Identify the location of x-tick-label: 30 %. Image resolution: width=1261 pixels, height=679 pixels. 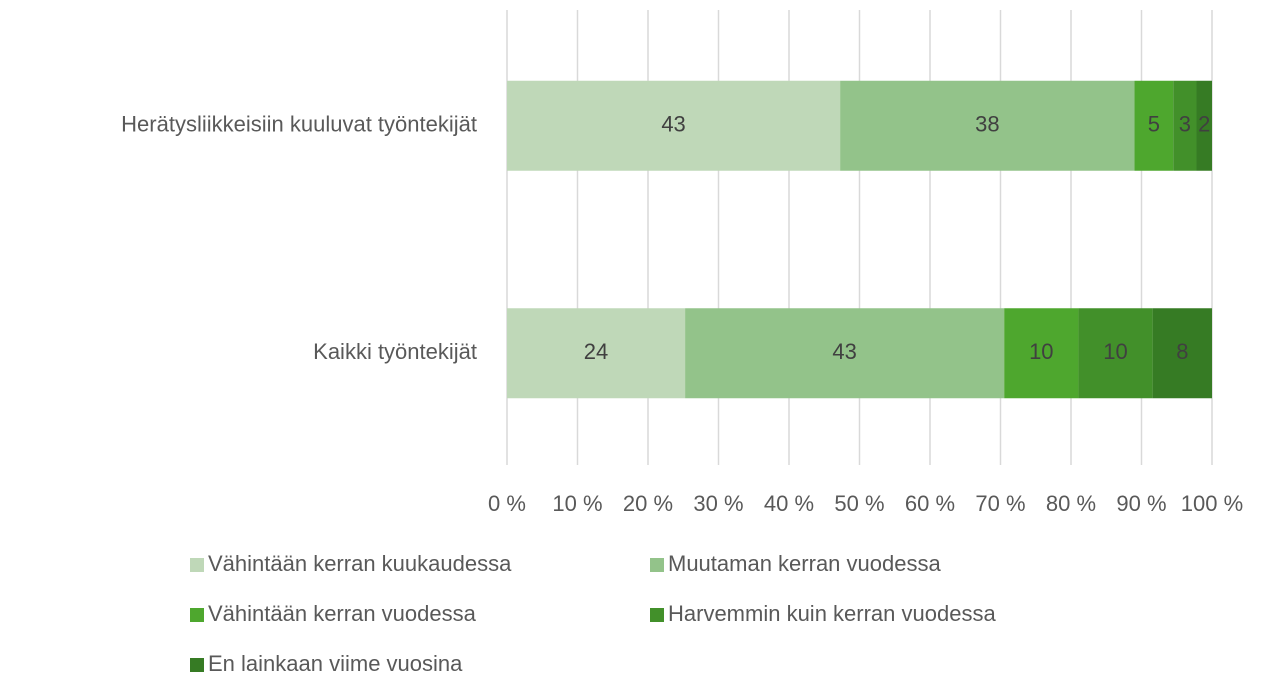
(718, 503).